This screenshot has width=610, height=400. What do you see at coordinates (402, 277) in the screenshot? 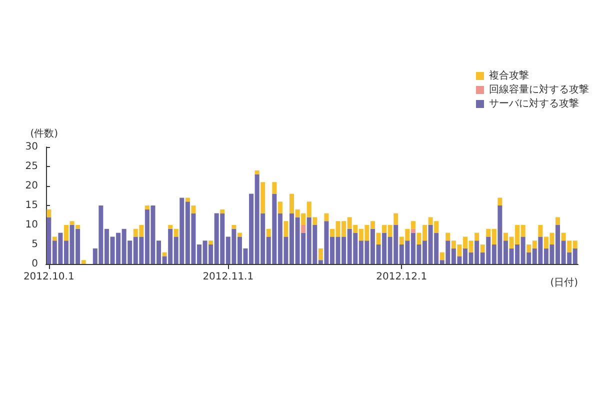
I see `x-tick-label: 2012.12.1` at bounding box center [402, 277].